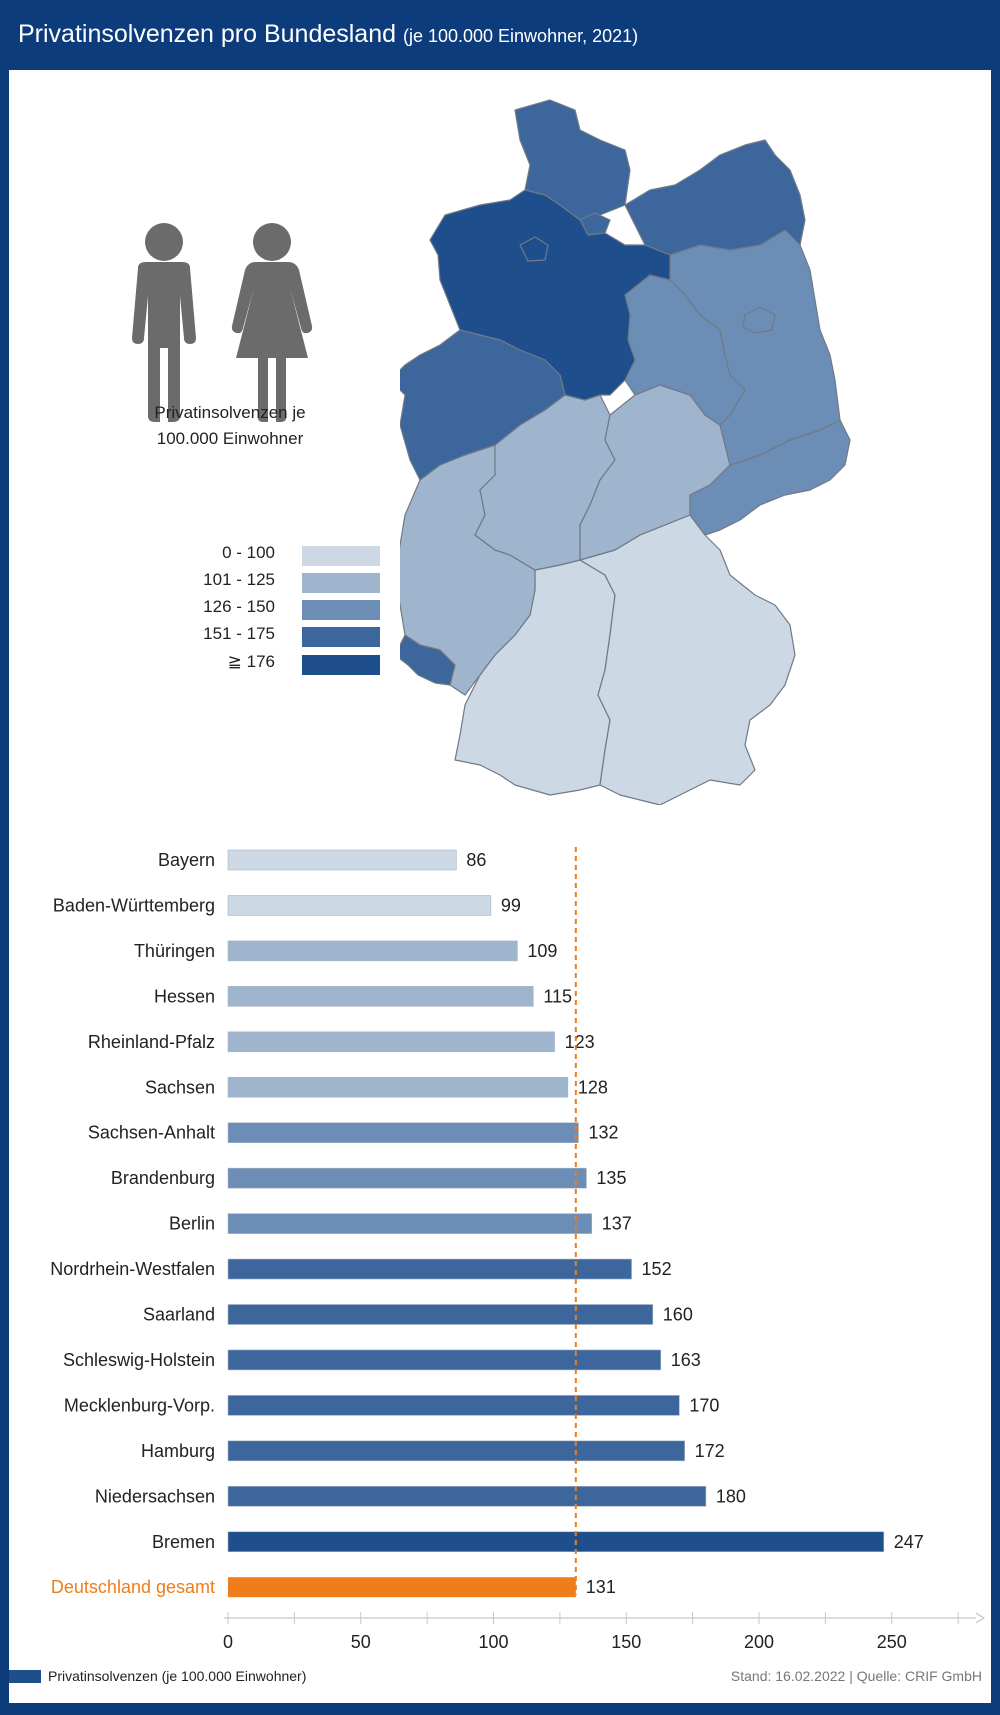 Image resolution: width=1000 pixels, height=1715 pixels. I want to click on x-axis-arrow-icon, so click(980, 1618).